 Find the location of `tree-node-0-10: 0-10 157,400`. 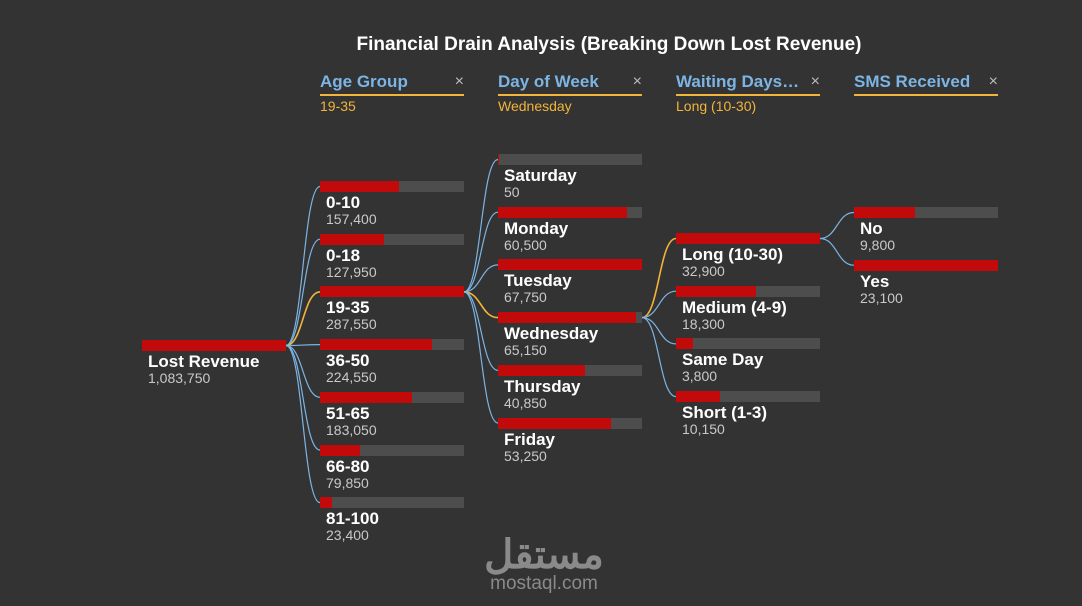

tree-node-0-10: 0-10 157,400 is located at coordinates (392, 205).